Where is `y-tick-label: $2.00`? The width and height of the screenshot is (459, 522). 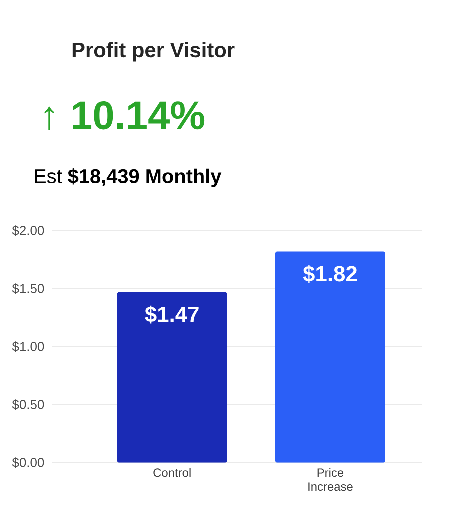
y-tick-label: $2.00 is located at coordinates (28, 231).